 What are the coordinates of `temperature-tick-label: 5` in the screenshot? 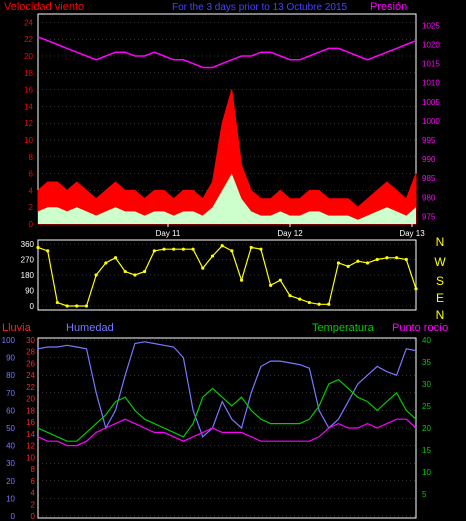 It's located at (424, 494).